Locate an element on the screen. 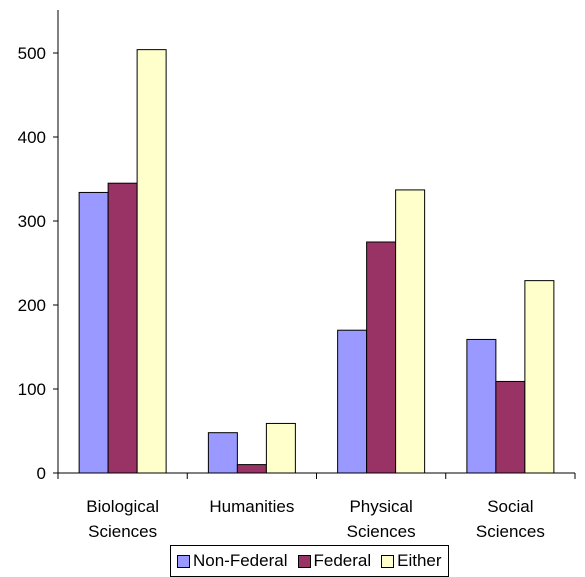 This screenshot has width=585, height=577. x-category-label: Biological is located at coordinates (122, 506).